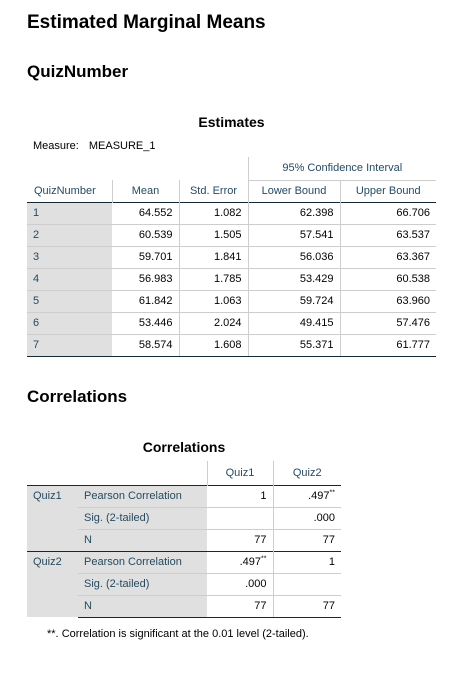 This screenshot has width=458, height=674. What do you see at coordinates (231, 122) in the screenshot?
I see `estimates-title: Estimates` at bounding box center [231, 122].